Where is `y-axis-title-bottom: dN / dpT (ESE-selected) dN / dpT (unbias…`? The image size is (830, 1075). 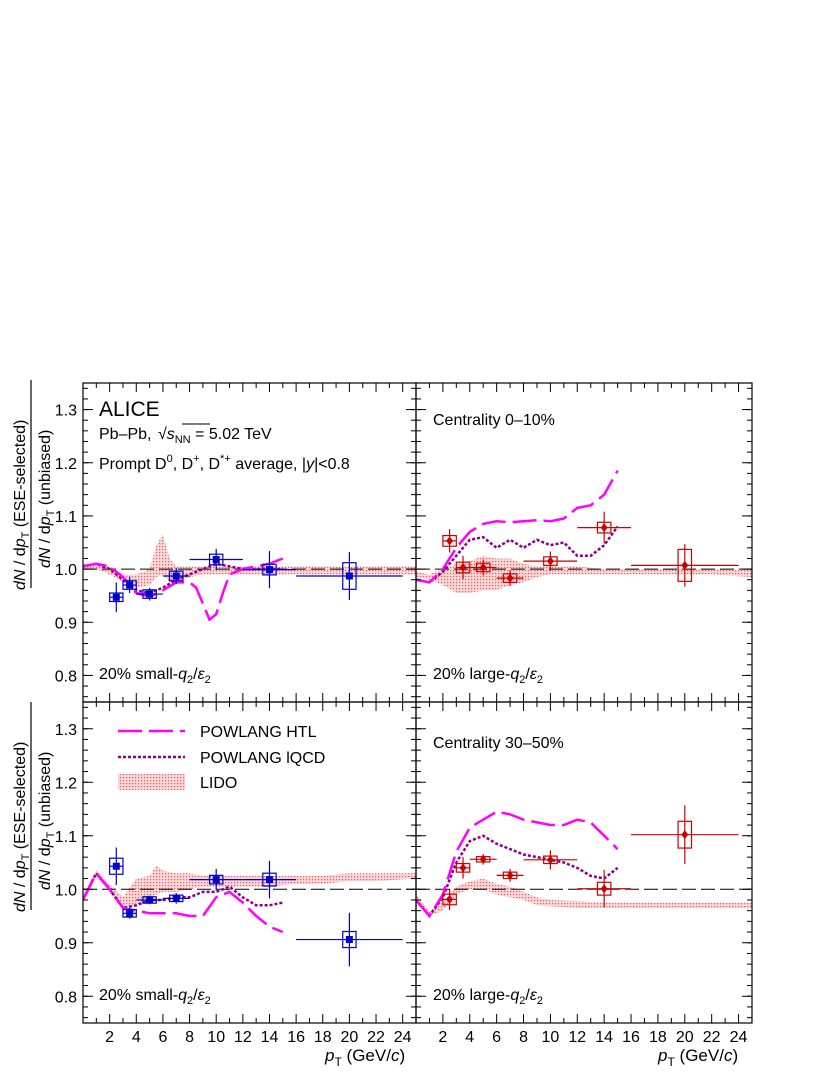 y-axis-title-bottom: dN / dpT (ESE-selected) dN / dpT (unbias… is located at coordinates (34, 807).